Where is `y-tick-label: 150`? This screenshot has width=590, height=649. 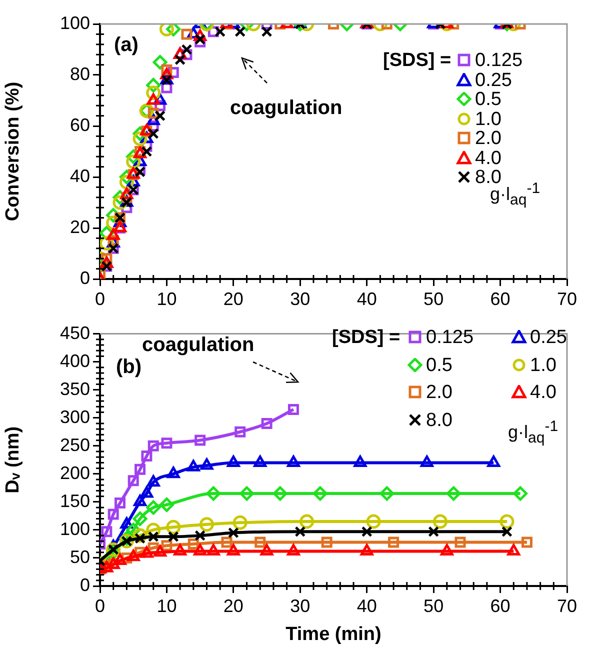
y-tick-label: 150 is located at coordinates (75, 500).